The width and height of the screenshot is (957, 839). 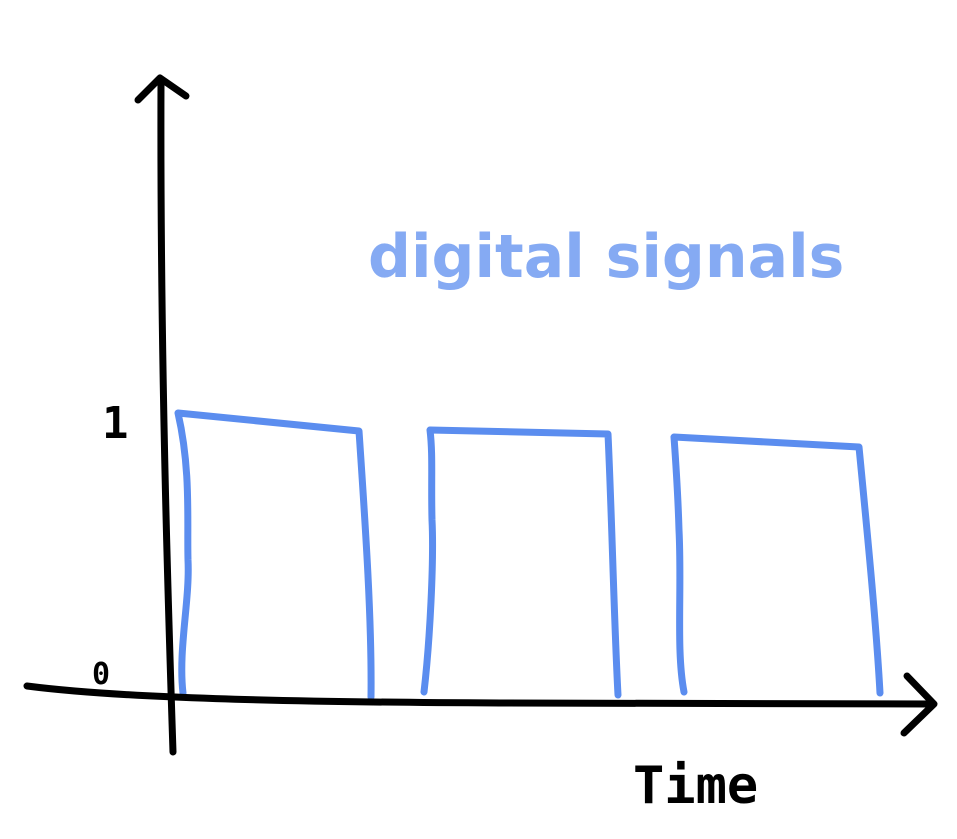 What do you see at coordinates (606, 257) in the screenshot?
I see `diagram-title: digital signals` at bounding box center [606, 257].